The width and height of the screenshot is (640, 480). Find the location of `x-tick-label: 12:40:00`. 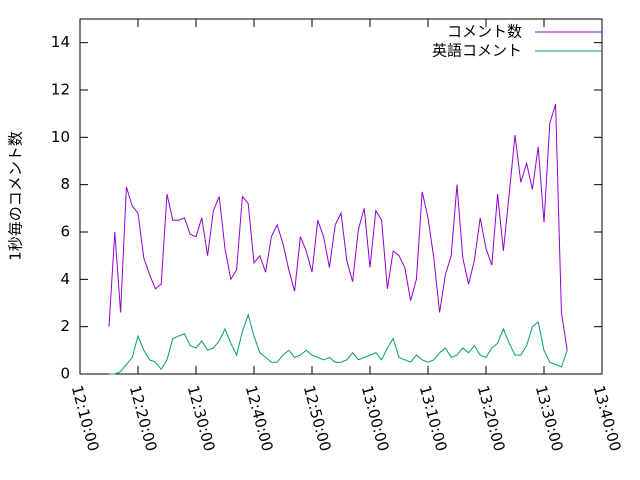

x-tick-label: 12:40:00 is located at coordinates (259, 419).